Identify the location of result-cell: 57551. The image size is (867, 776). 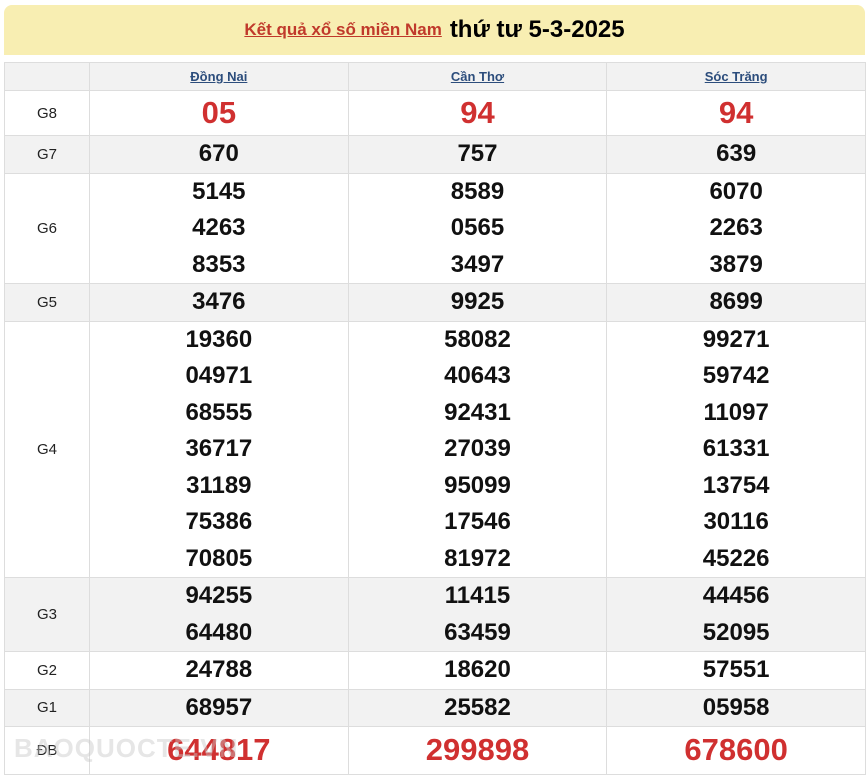
(736, 670).